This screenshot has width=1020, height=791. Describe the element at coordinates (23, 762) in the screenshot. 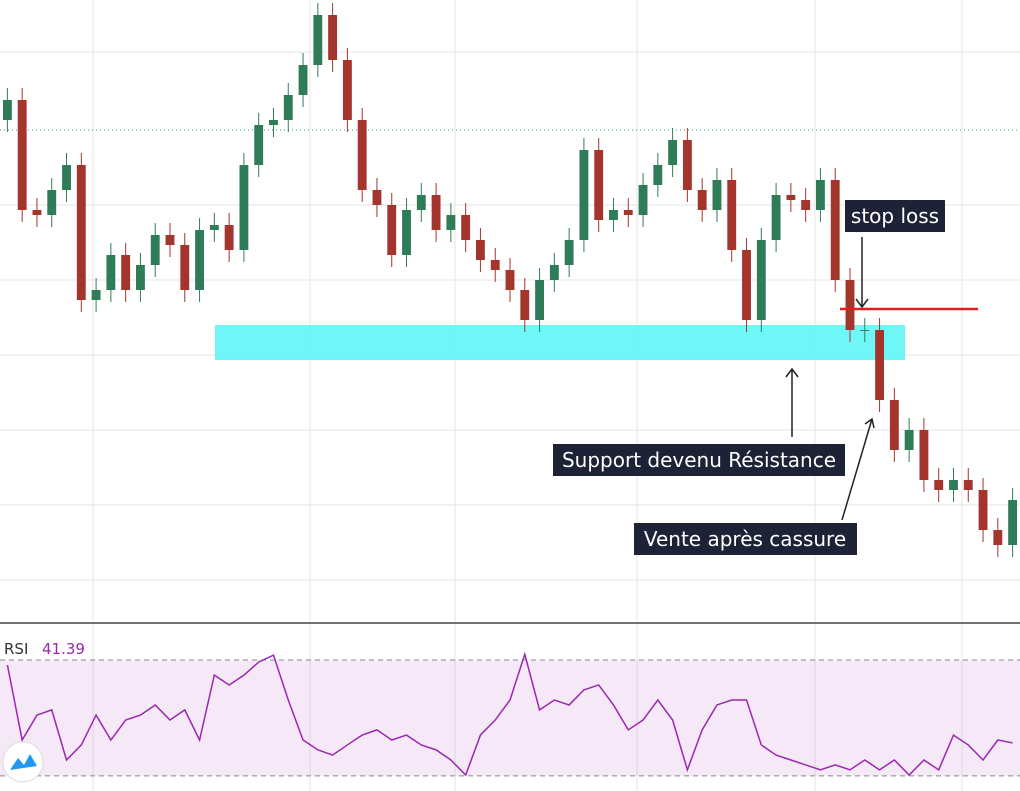

I see `logo` at that location.